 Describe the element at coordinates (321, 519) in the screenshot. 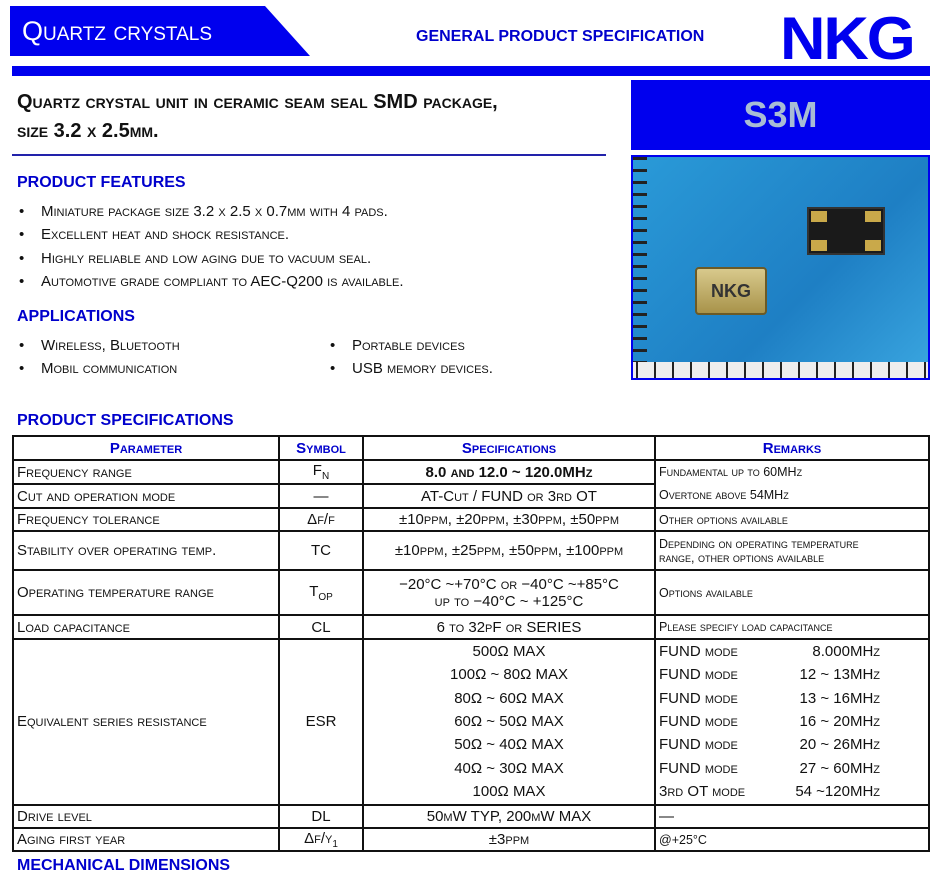

I see `symbol: Δf/f` at that location.